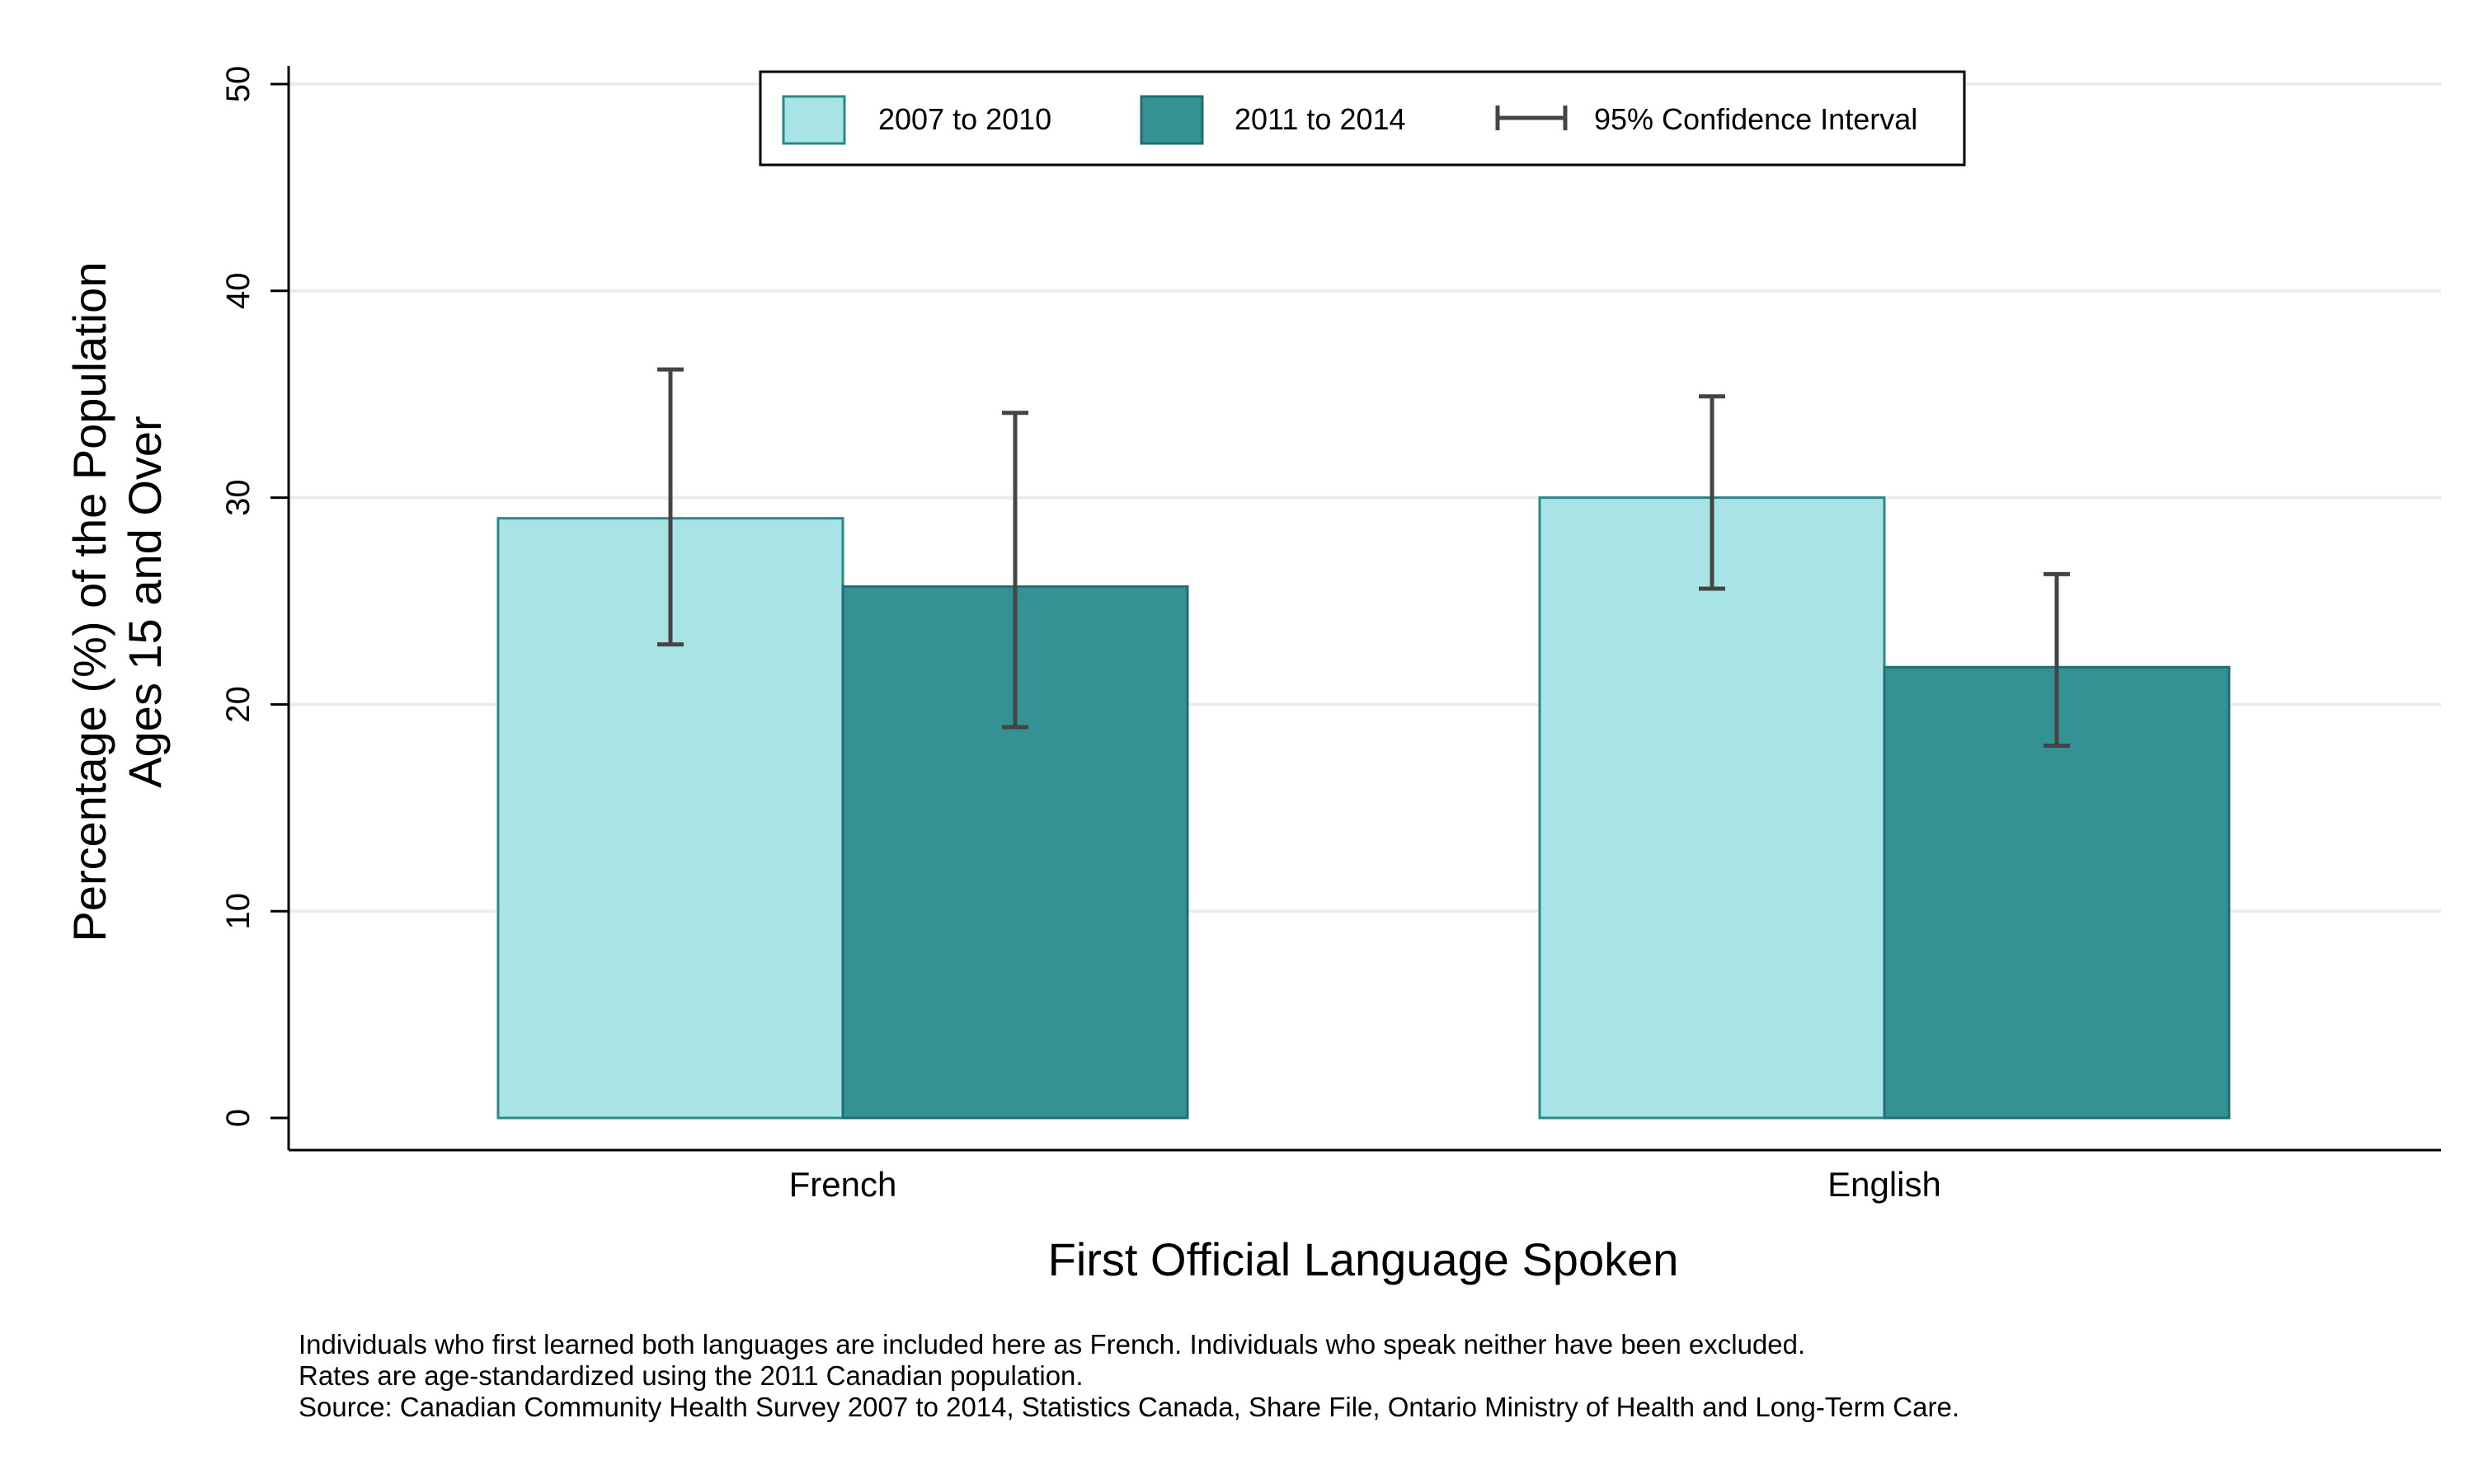 Image resolution: width=2474 pixels, height=1484 pixels. What do you see at coordinates (238, 84) in the screenshot?
I see `y-tick-label: 50` at bounding box center [238, 84].